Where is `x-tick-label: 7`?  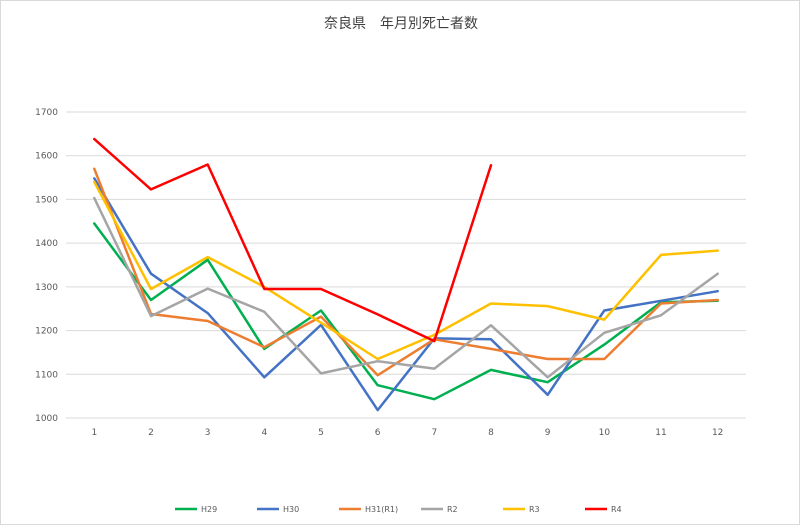
x-tick-label: 7 is located at coordinates (434, 433).